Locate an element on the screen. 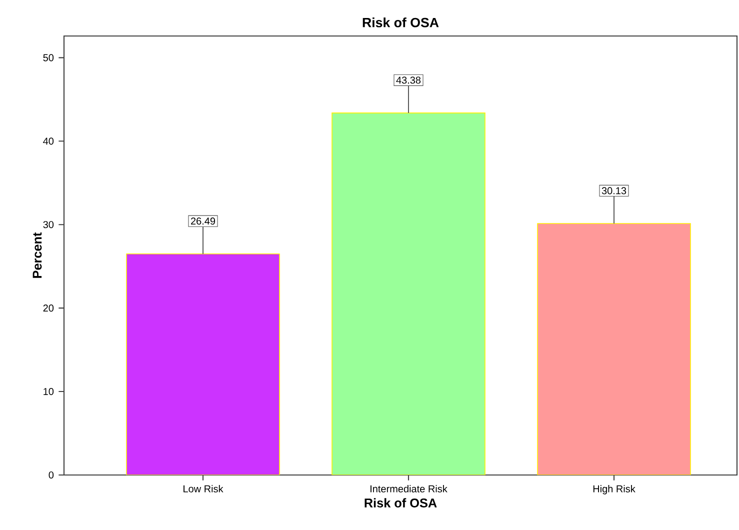  y-tick-label: 50 is located at coordinates (48, 58).